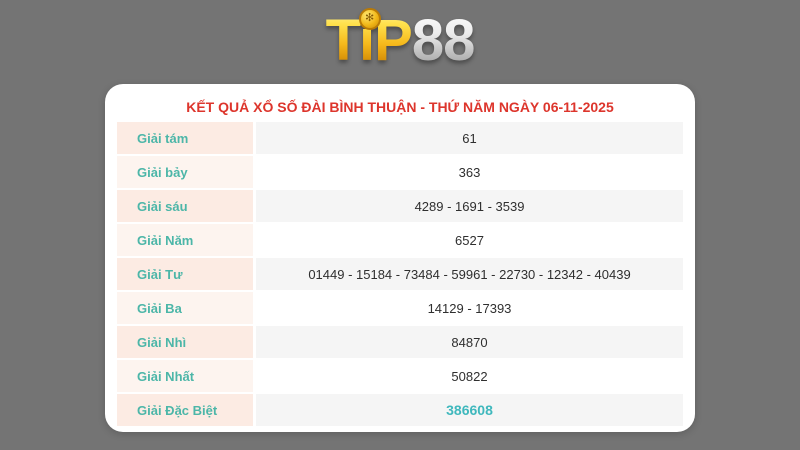  What do you see at coordinates (185, 172) in the screenshot?
I see `prize-label: Giải bảy` at bounding box center [185, 172].